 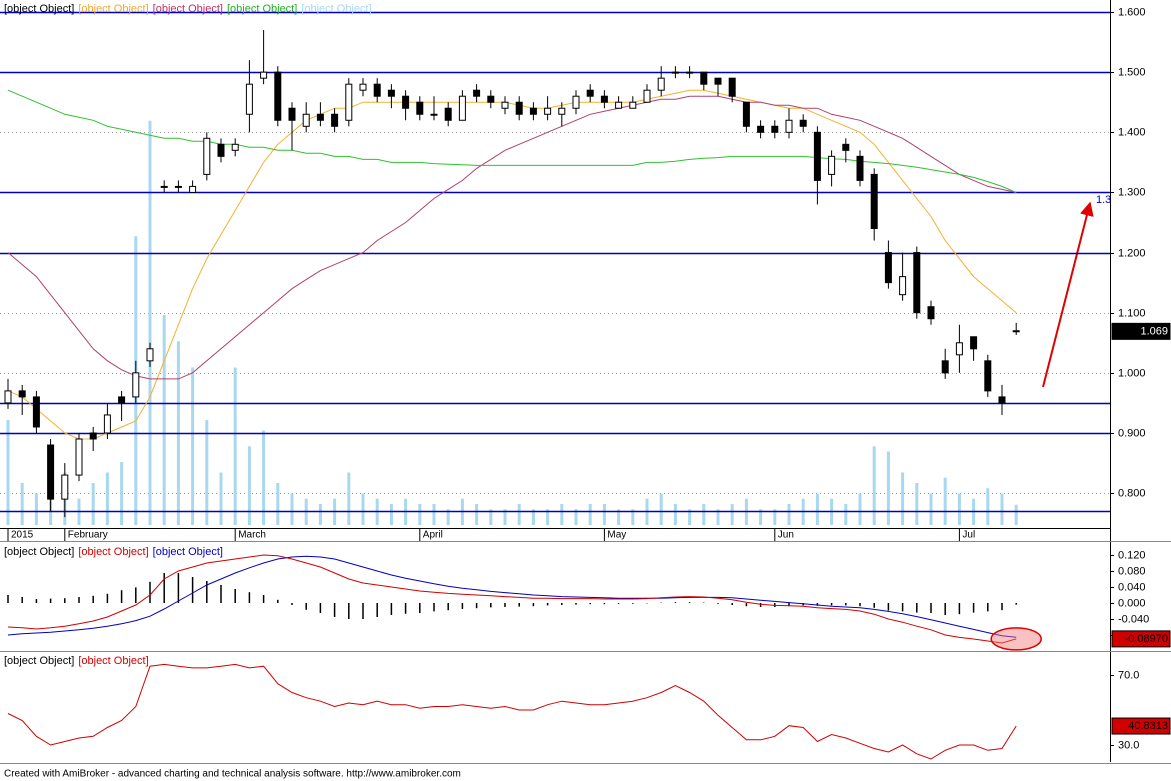 What do you see at coordinates (1132, 493) in the screenshot?
I see `y-tick-label: 0.800` at bounding box center [1132, 493].